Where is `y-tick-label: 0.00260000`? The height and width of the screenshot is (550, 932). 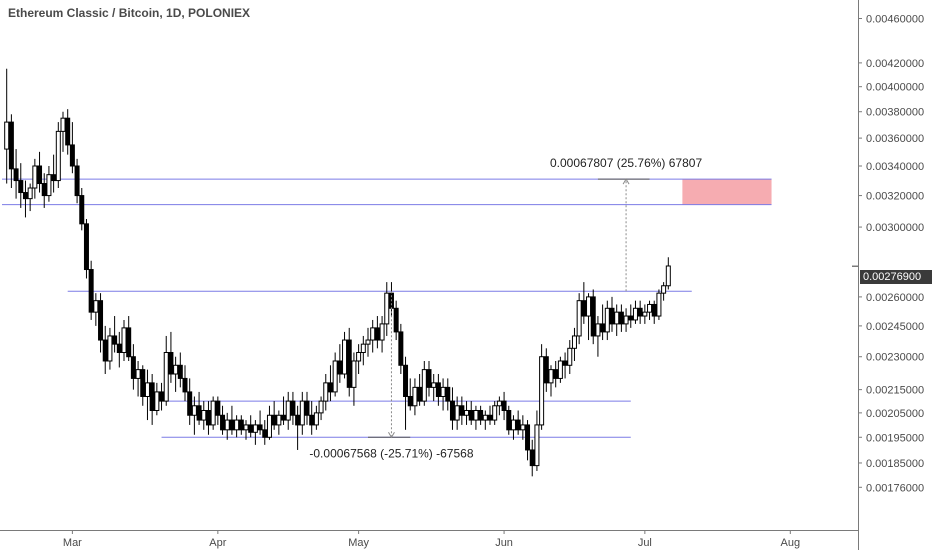 y-tick-label: 0.00260000 is located at coordinates (895, 298).